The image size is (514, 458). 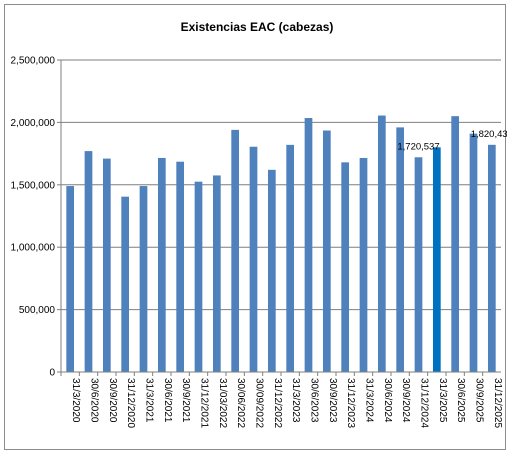 What do you see at coordinates (204, 403) in the screenshot?
I see `x-tick-label: 31/12/2021` at bounding box center [204, 403].